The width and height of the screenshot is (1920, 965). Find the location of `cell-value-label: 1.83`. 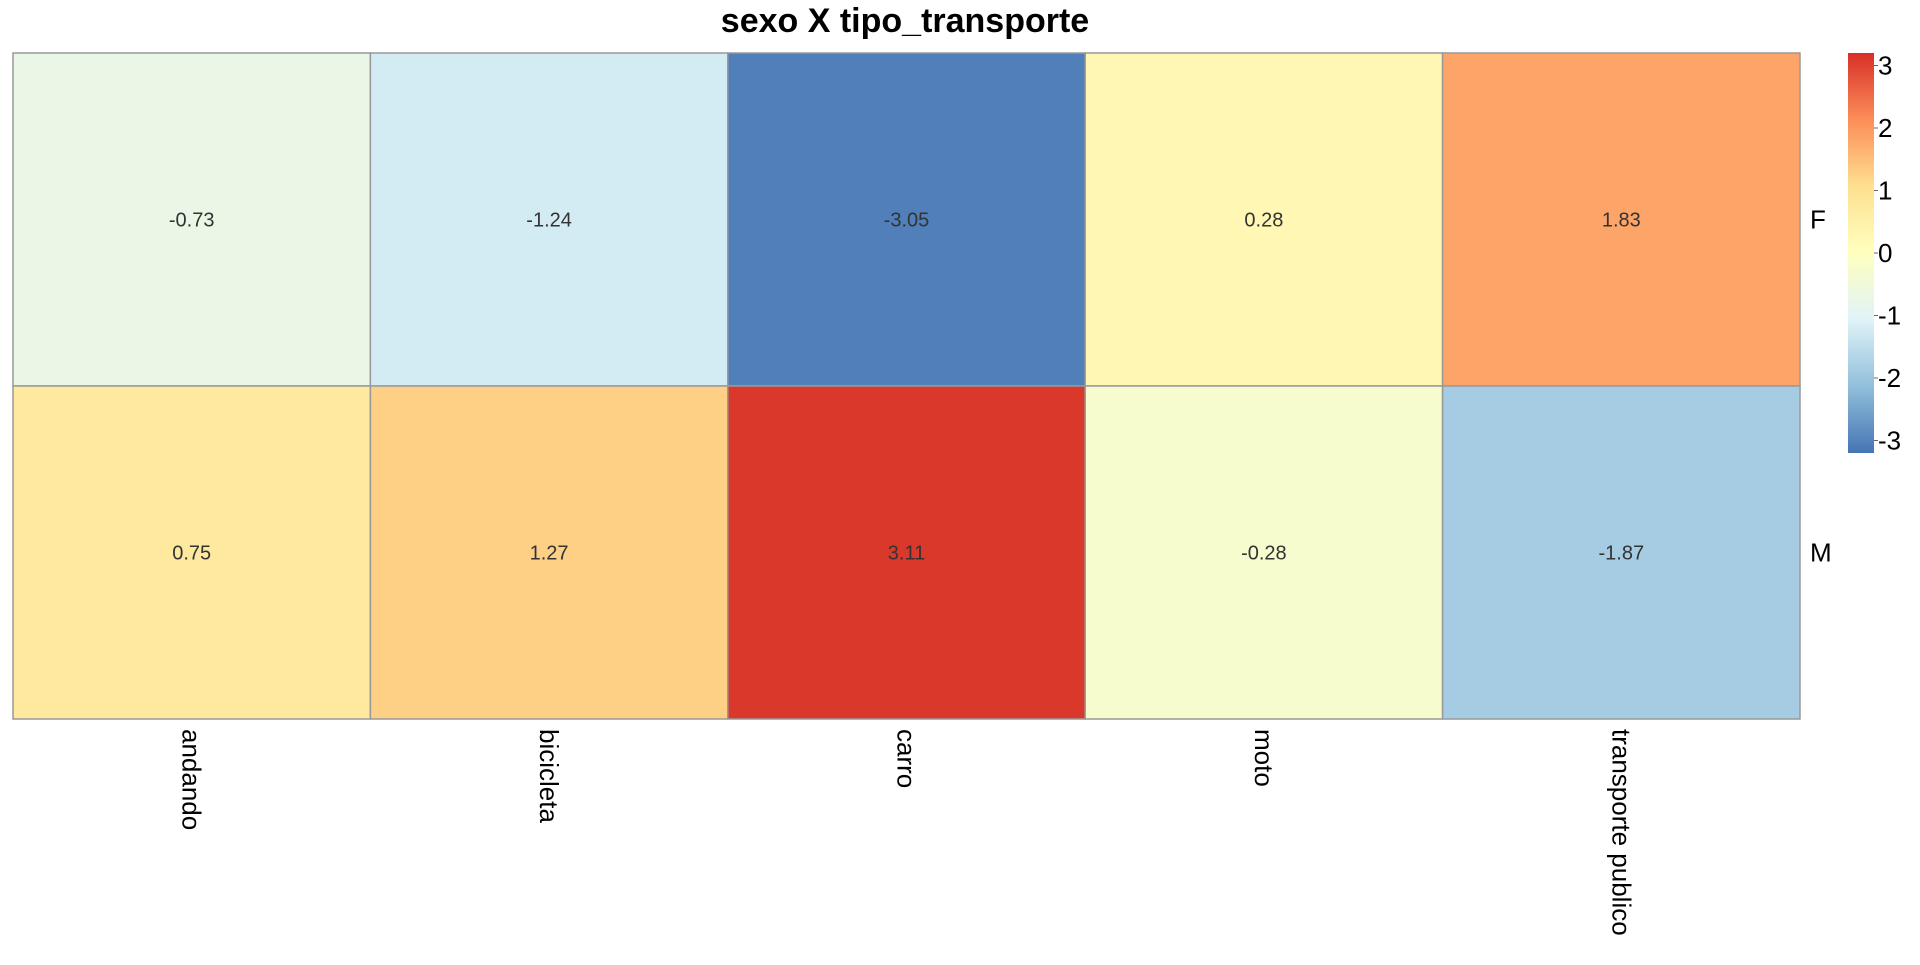

cell-value-label: 1.83 is located at coordinates (1621, 221).